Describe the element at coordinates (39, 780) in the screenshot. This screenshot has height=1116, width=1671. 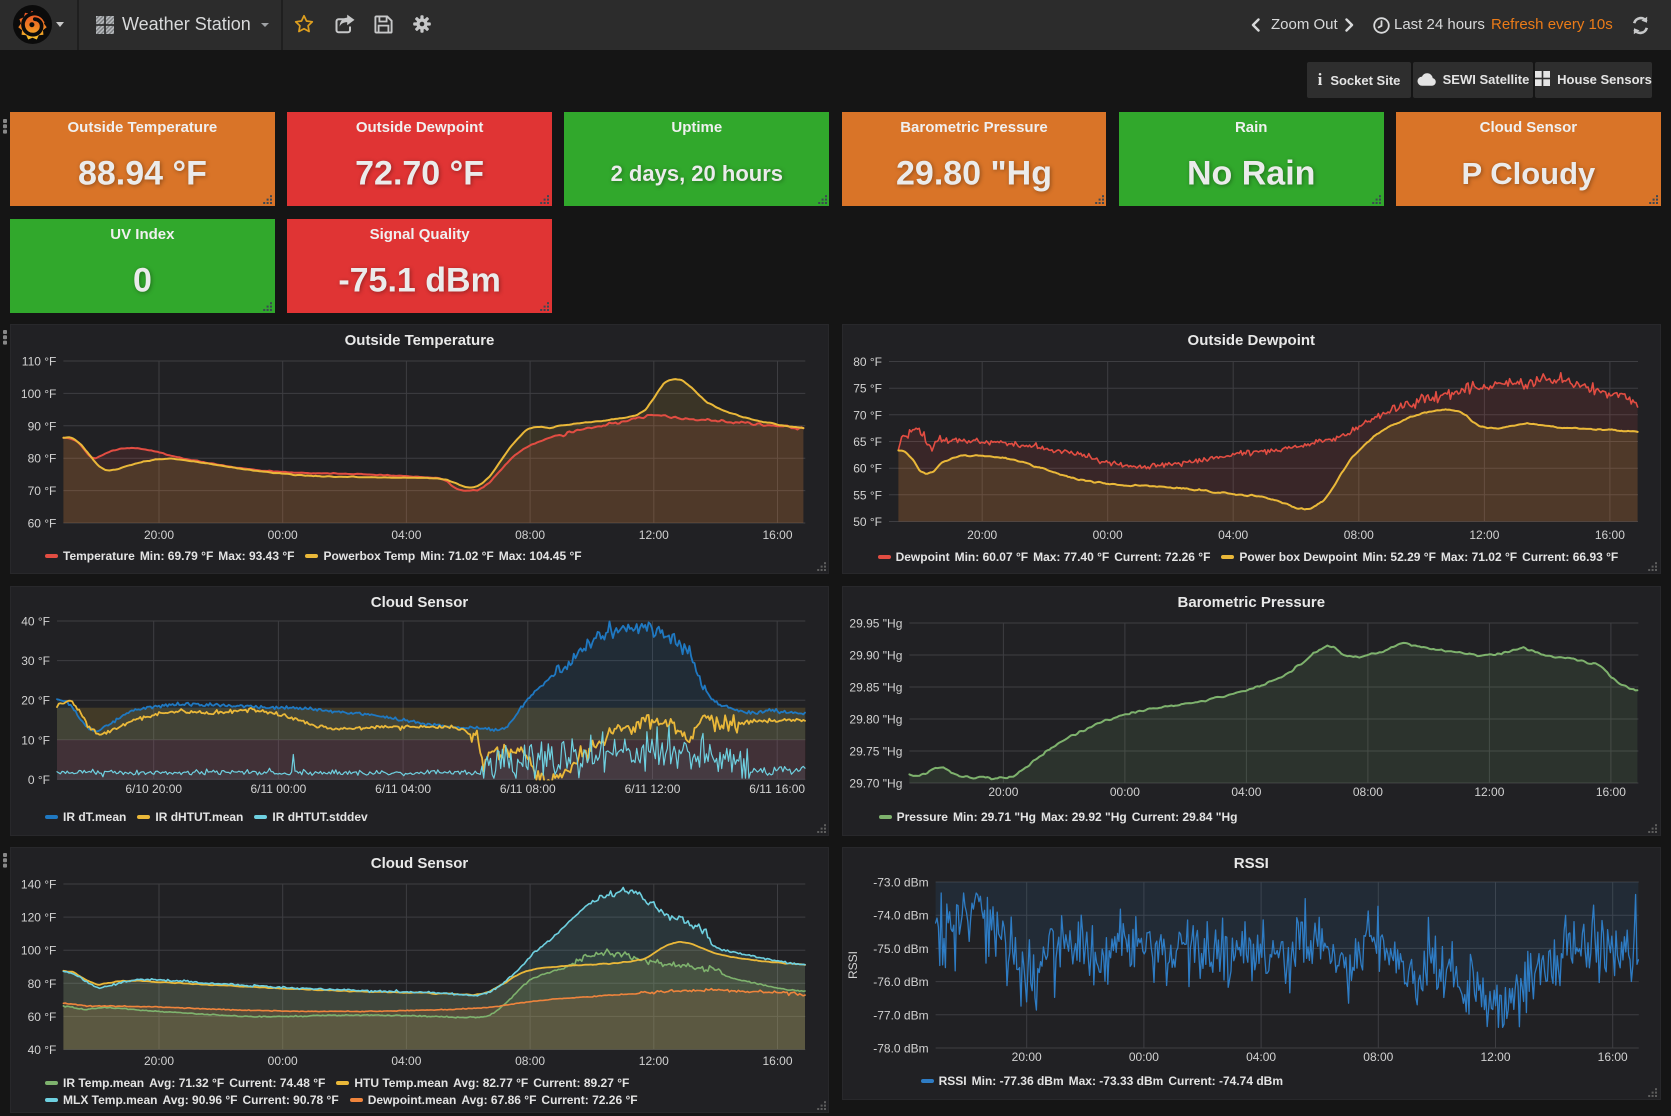
I see `svg-text: 0 °F` at that location.